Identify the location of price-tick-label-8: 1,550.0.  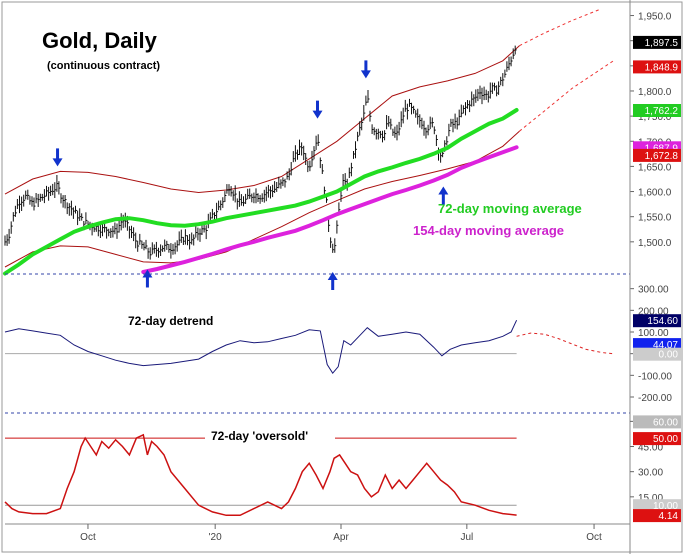
(655, 218).